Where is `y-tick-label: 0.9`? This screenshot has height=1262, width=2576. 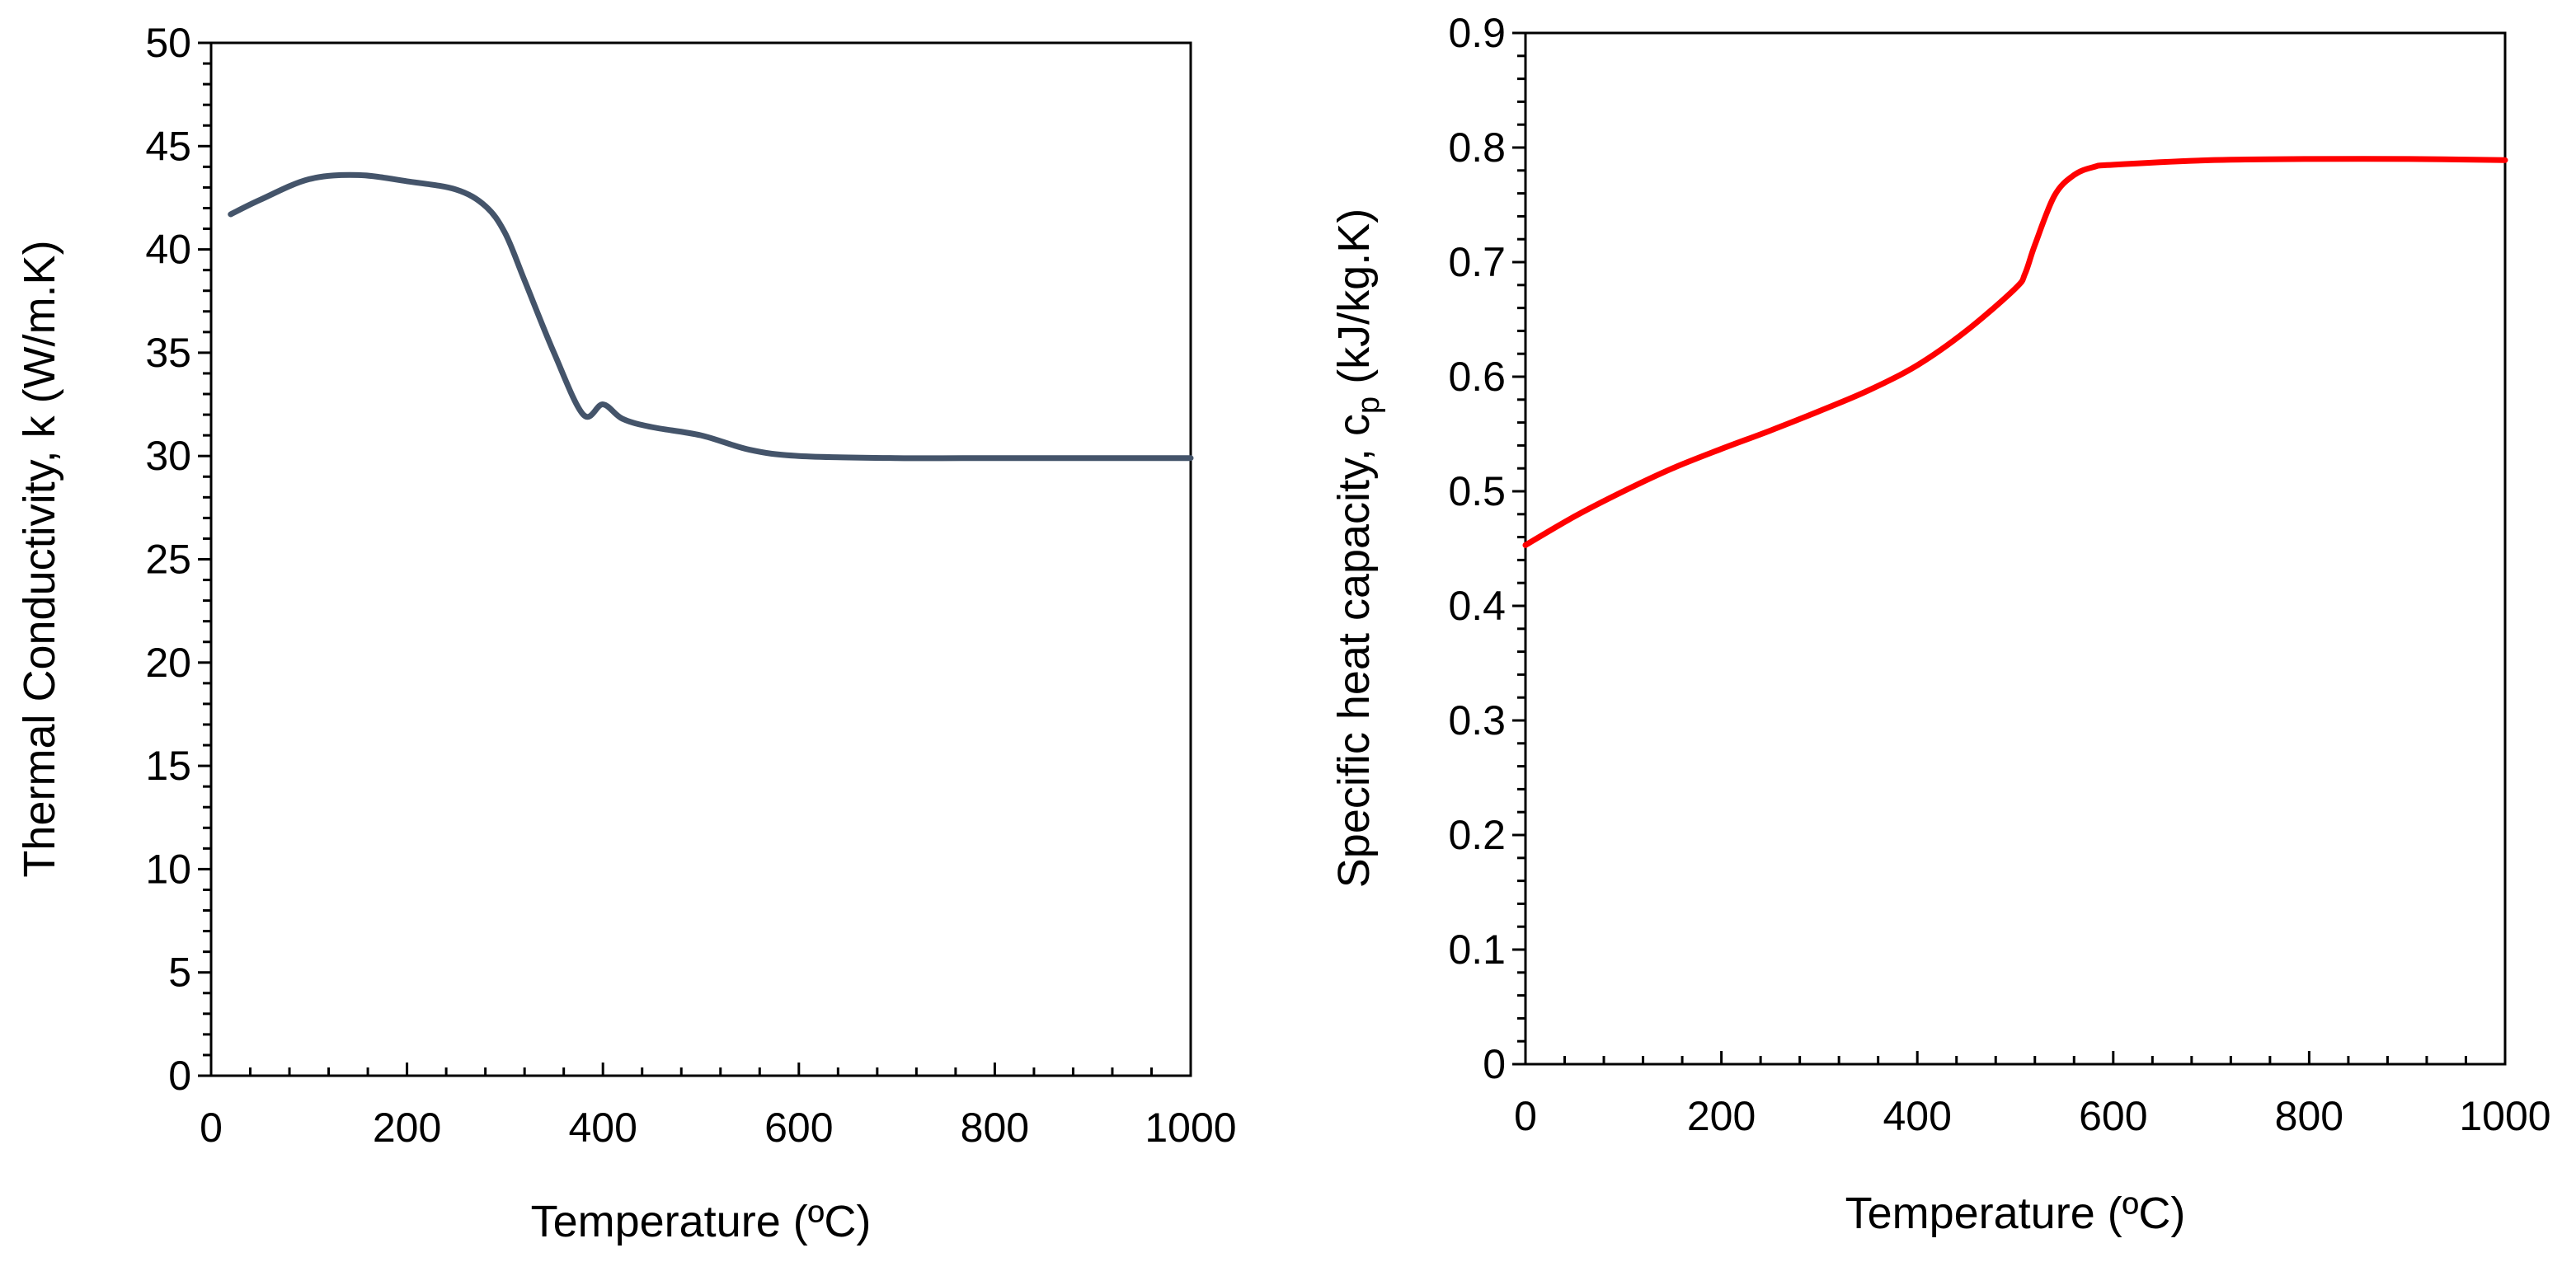
y-tick-label: 0.9 is located at coordinates (1477, 33).